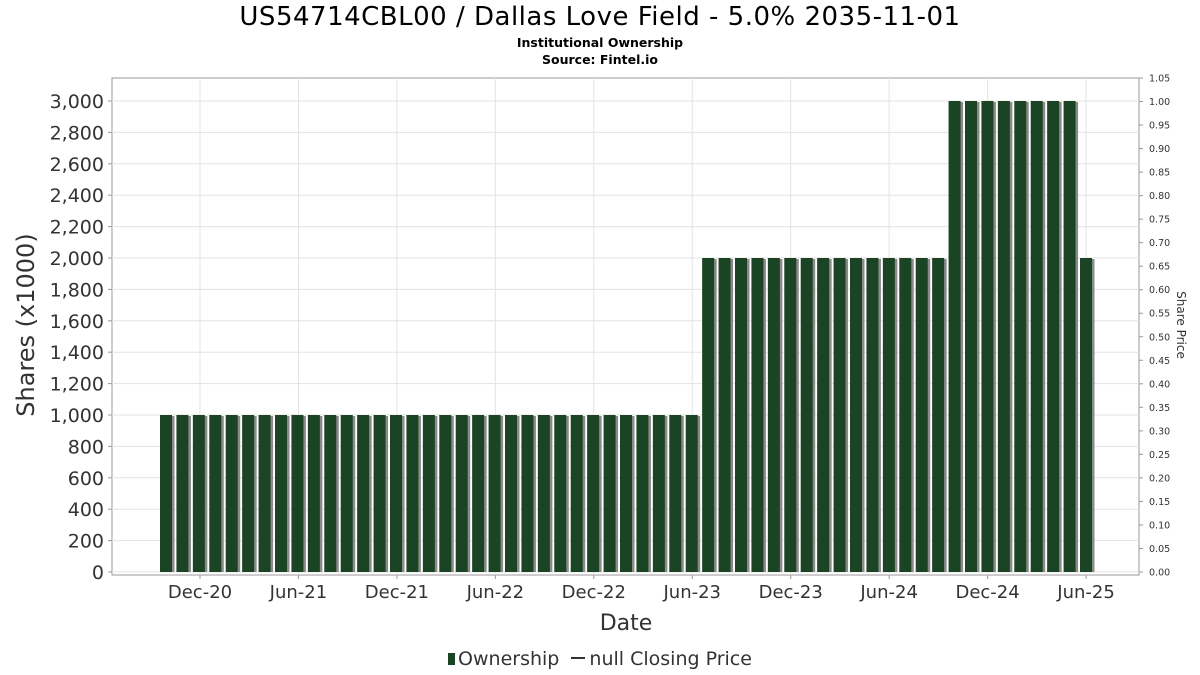 This screenshot has height=675, width=1200. Describe the element at coordinates (98, 573) in the screenshot. I see `y-tick-label: 0` at that location.